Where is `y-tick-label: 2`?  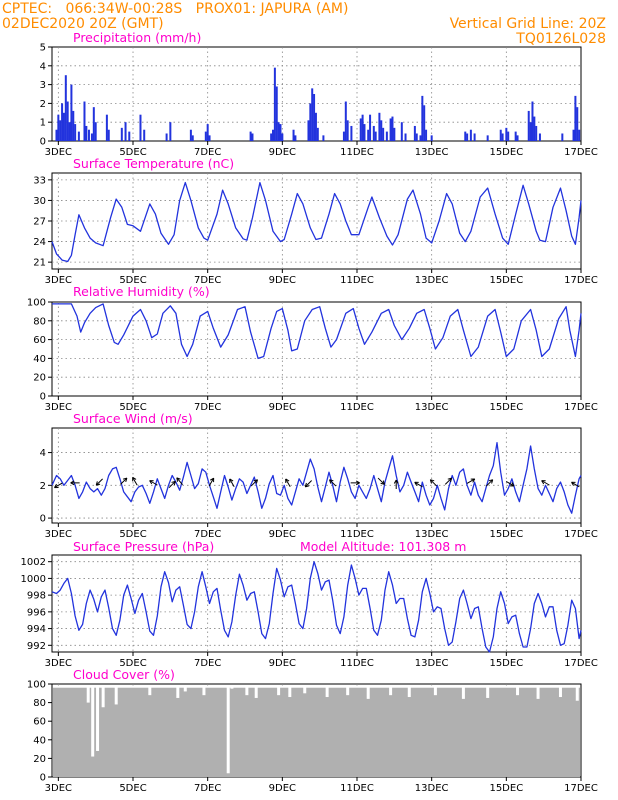 y-tick-label: 2 is located at coordinates (43, 104).